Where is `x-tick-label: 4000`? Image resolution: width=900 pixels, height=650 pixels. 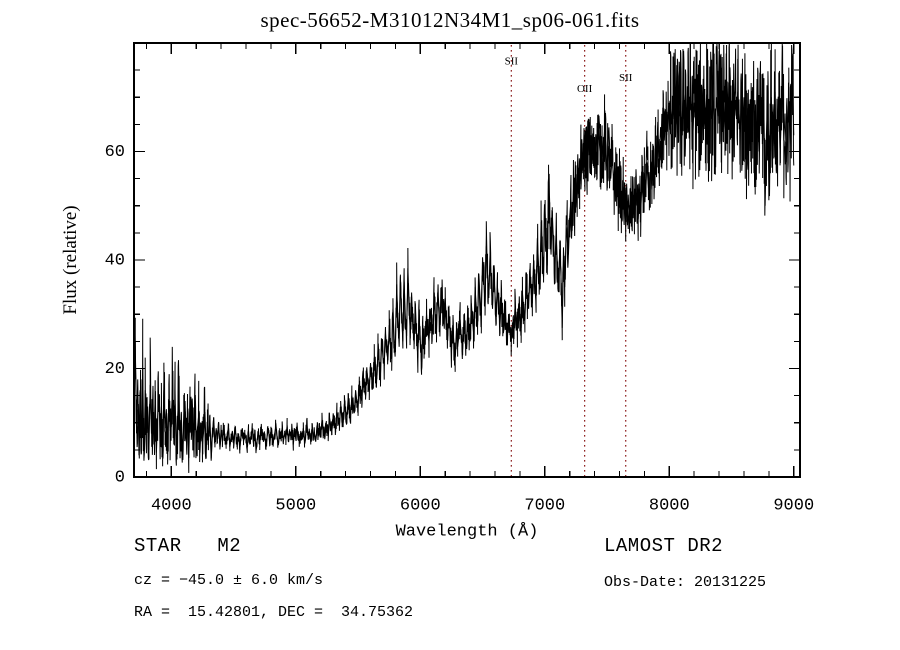 x-tick-label: 4000 is located at coordinates (171, 505).